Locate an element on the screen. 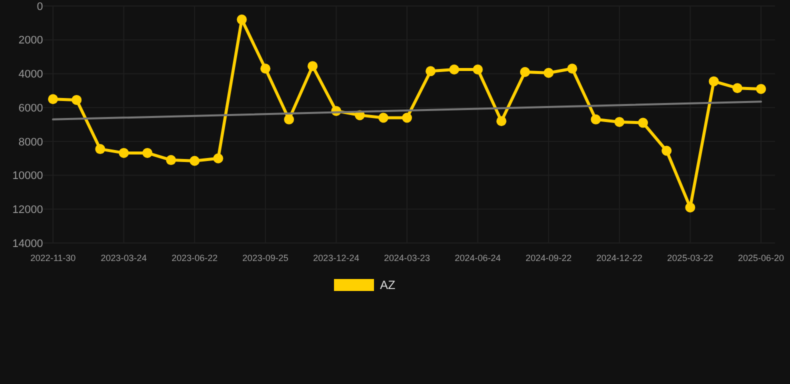  x-tick-label: 2025-03-22 is located at coordinates (690, 258).